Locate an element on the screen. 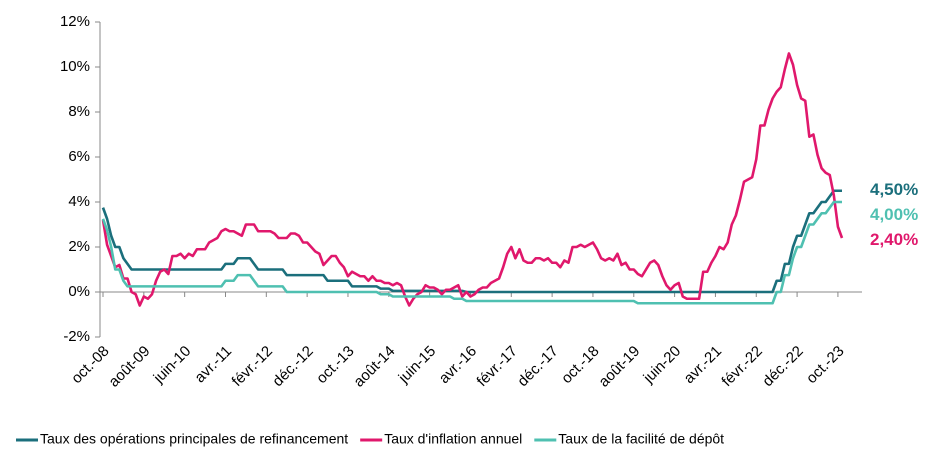  y-tick-label: 10% is located at coordinates (75, 66).